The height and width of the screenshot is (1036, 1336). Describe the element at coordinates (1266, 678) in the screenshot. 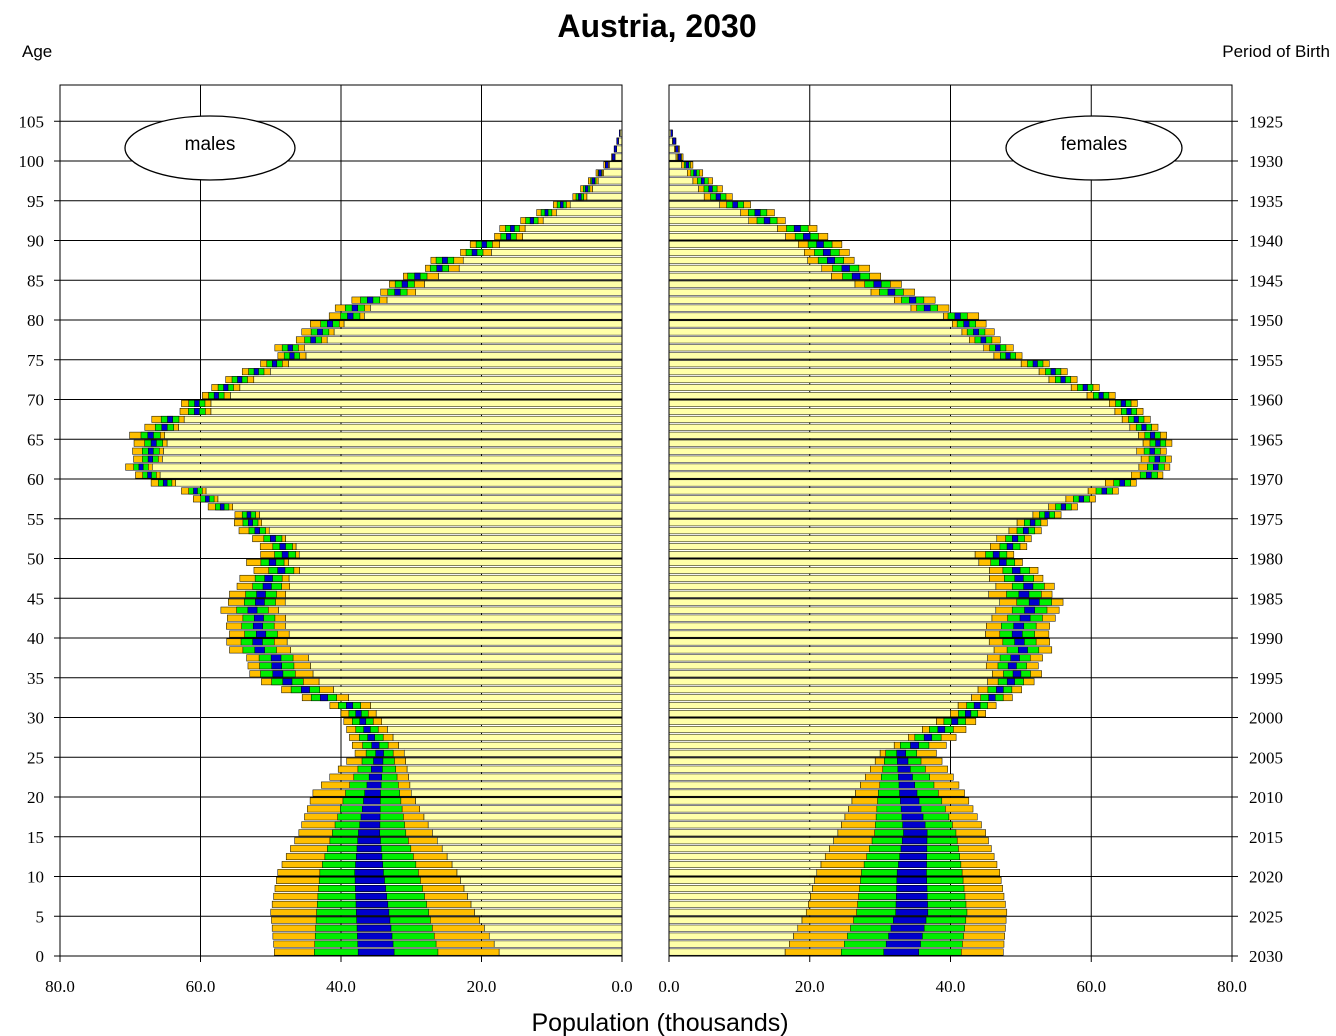

I see `birth-tick-label: 1995` at that location.